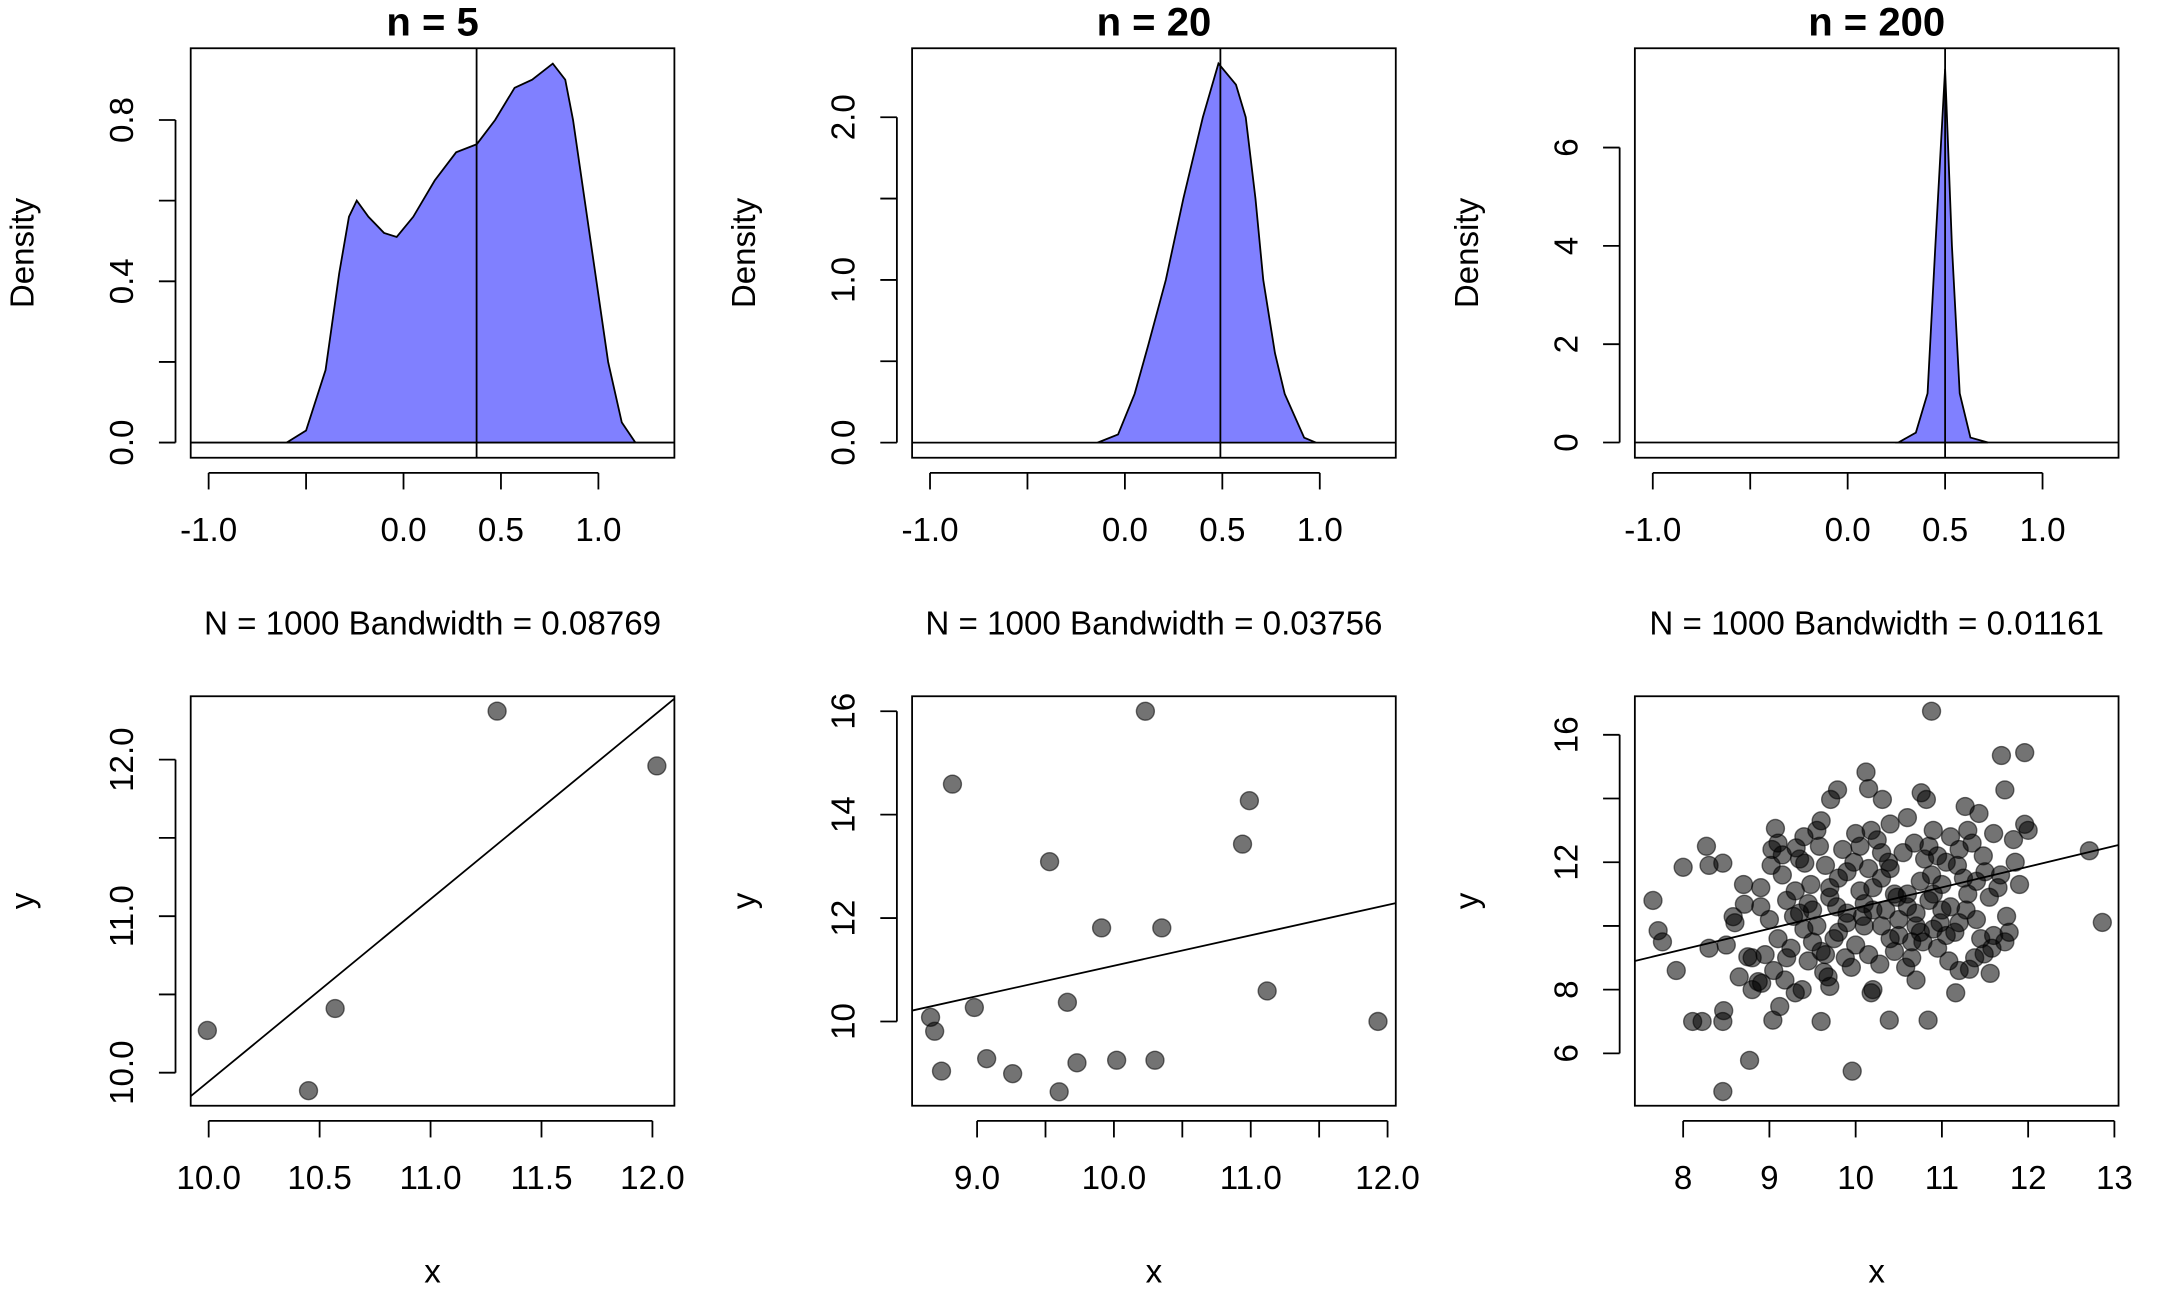  Describe the element at coordinates (1467, 252) in the screenshot. I see `y-axis-label: Density` at that location.